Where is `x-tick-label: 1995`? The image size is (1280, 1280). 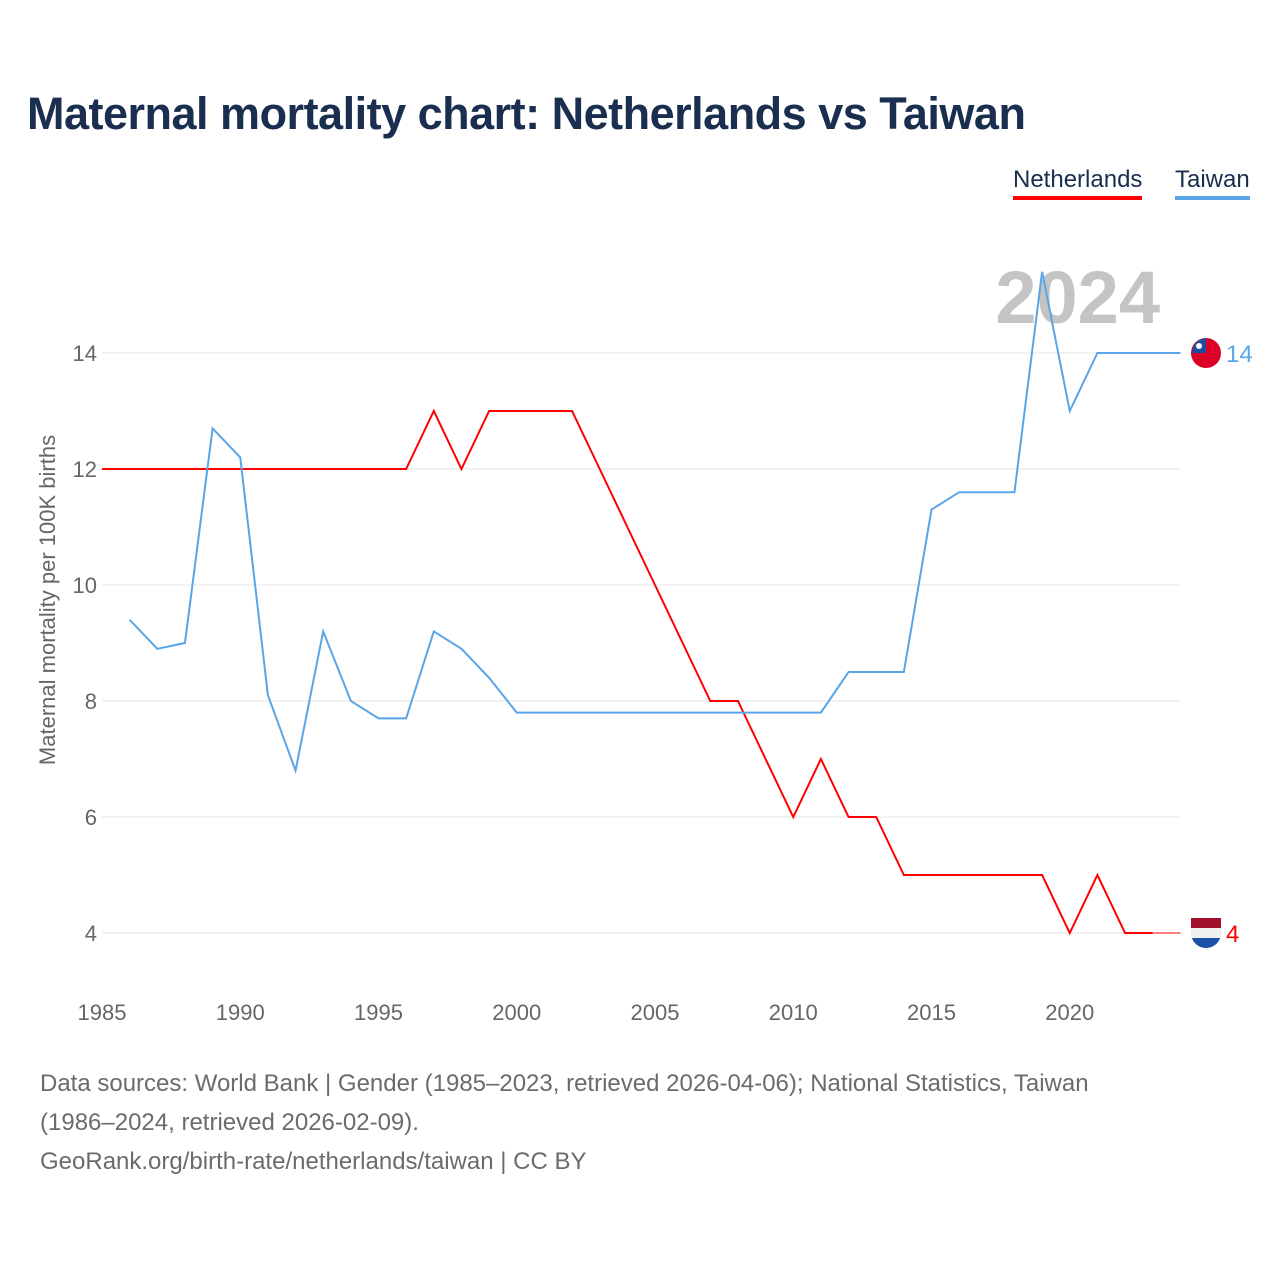
x-tick-label: 1995 is located at coordinates (378, 1012).